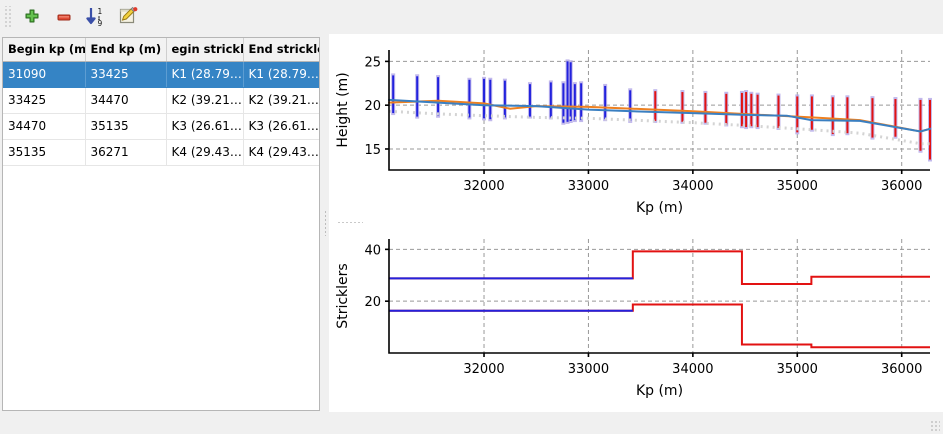 Image resolution: width=943 pixels, height=434 pixels. I want to click on status-bar, so click(471, 423).